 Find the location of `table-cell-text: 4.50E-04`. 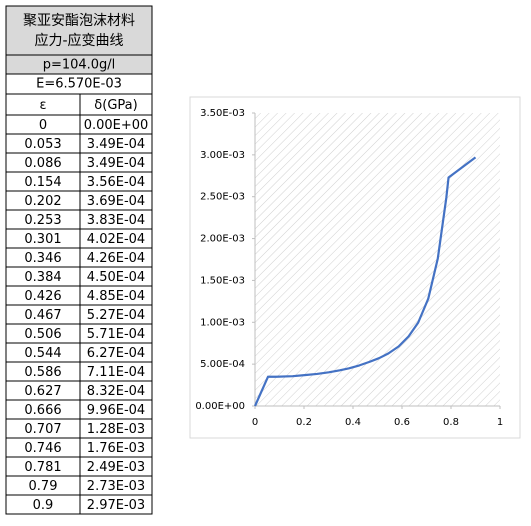

table-cell-text: 4.50E-04 is located at coordinates (116, 277).